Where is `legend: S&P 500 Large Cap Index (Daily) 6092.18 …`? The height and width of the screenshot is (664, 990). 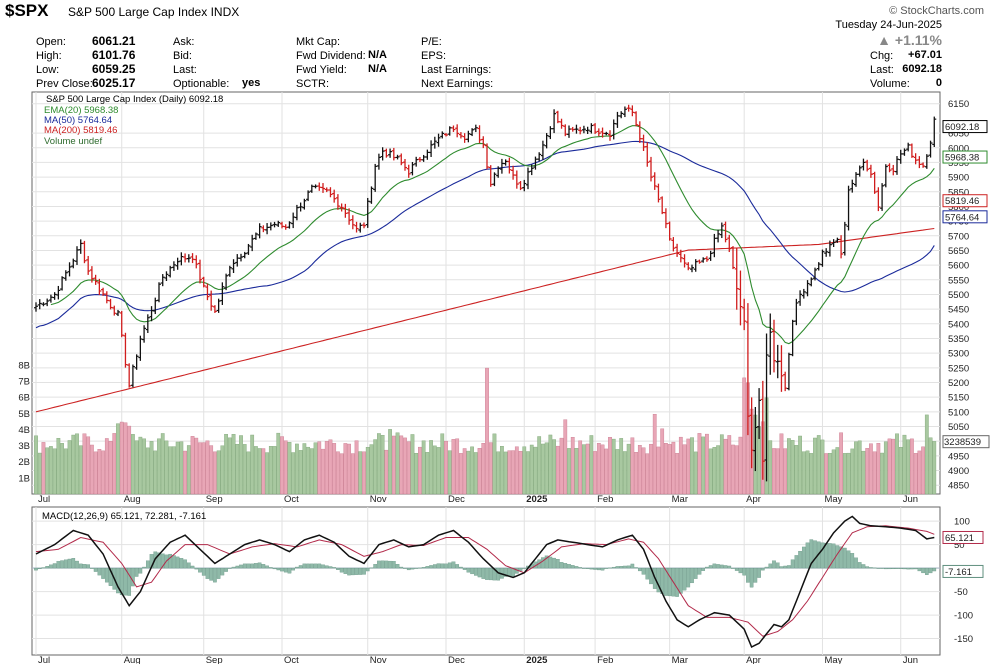
legend: S&P 500 Large Cap Index (Daily) 6092.18 … is located at coordinates (132, 308).